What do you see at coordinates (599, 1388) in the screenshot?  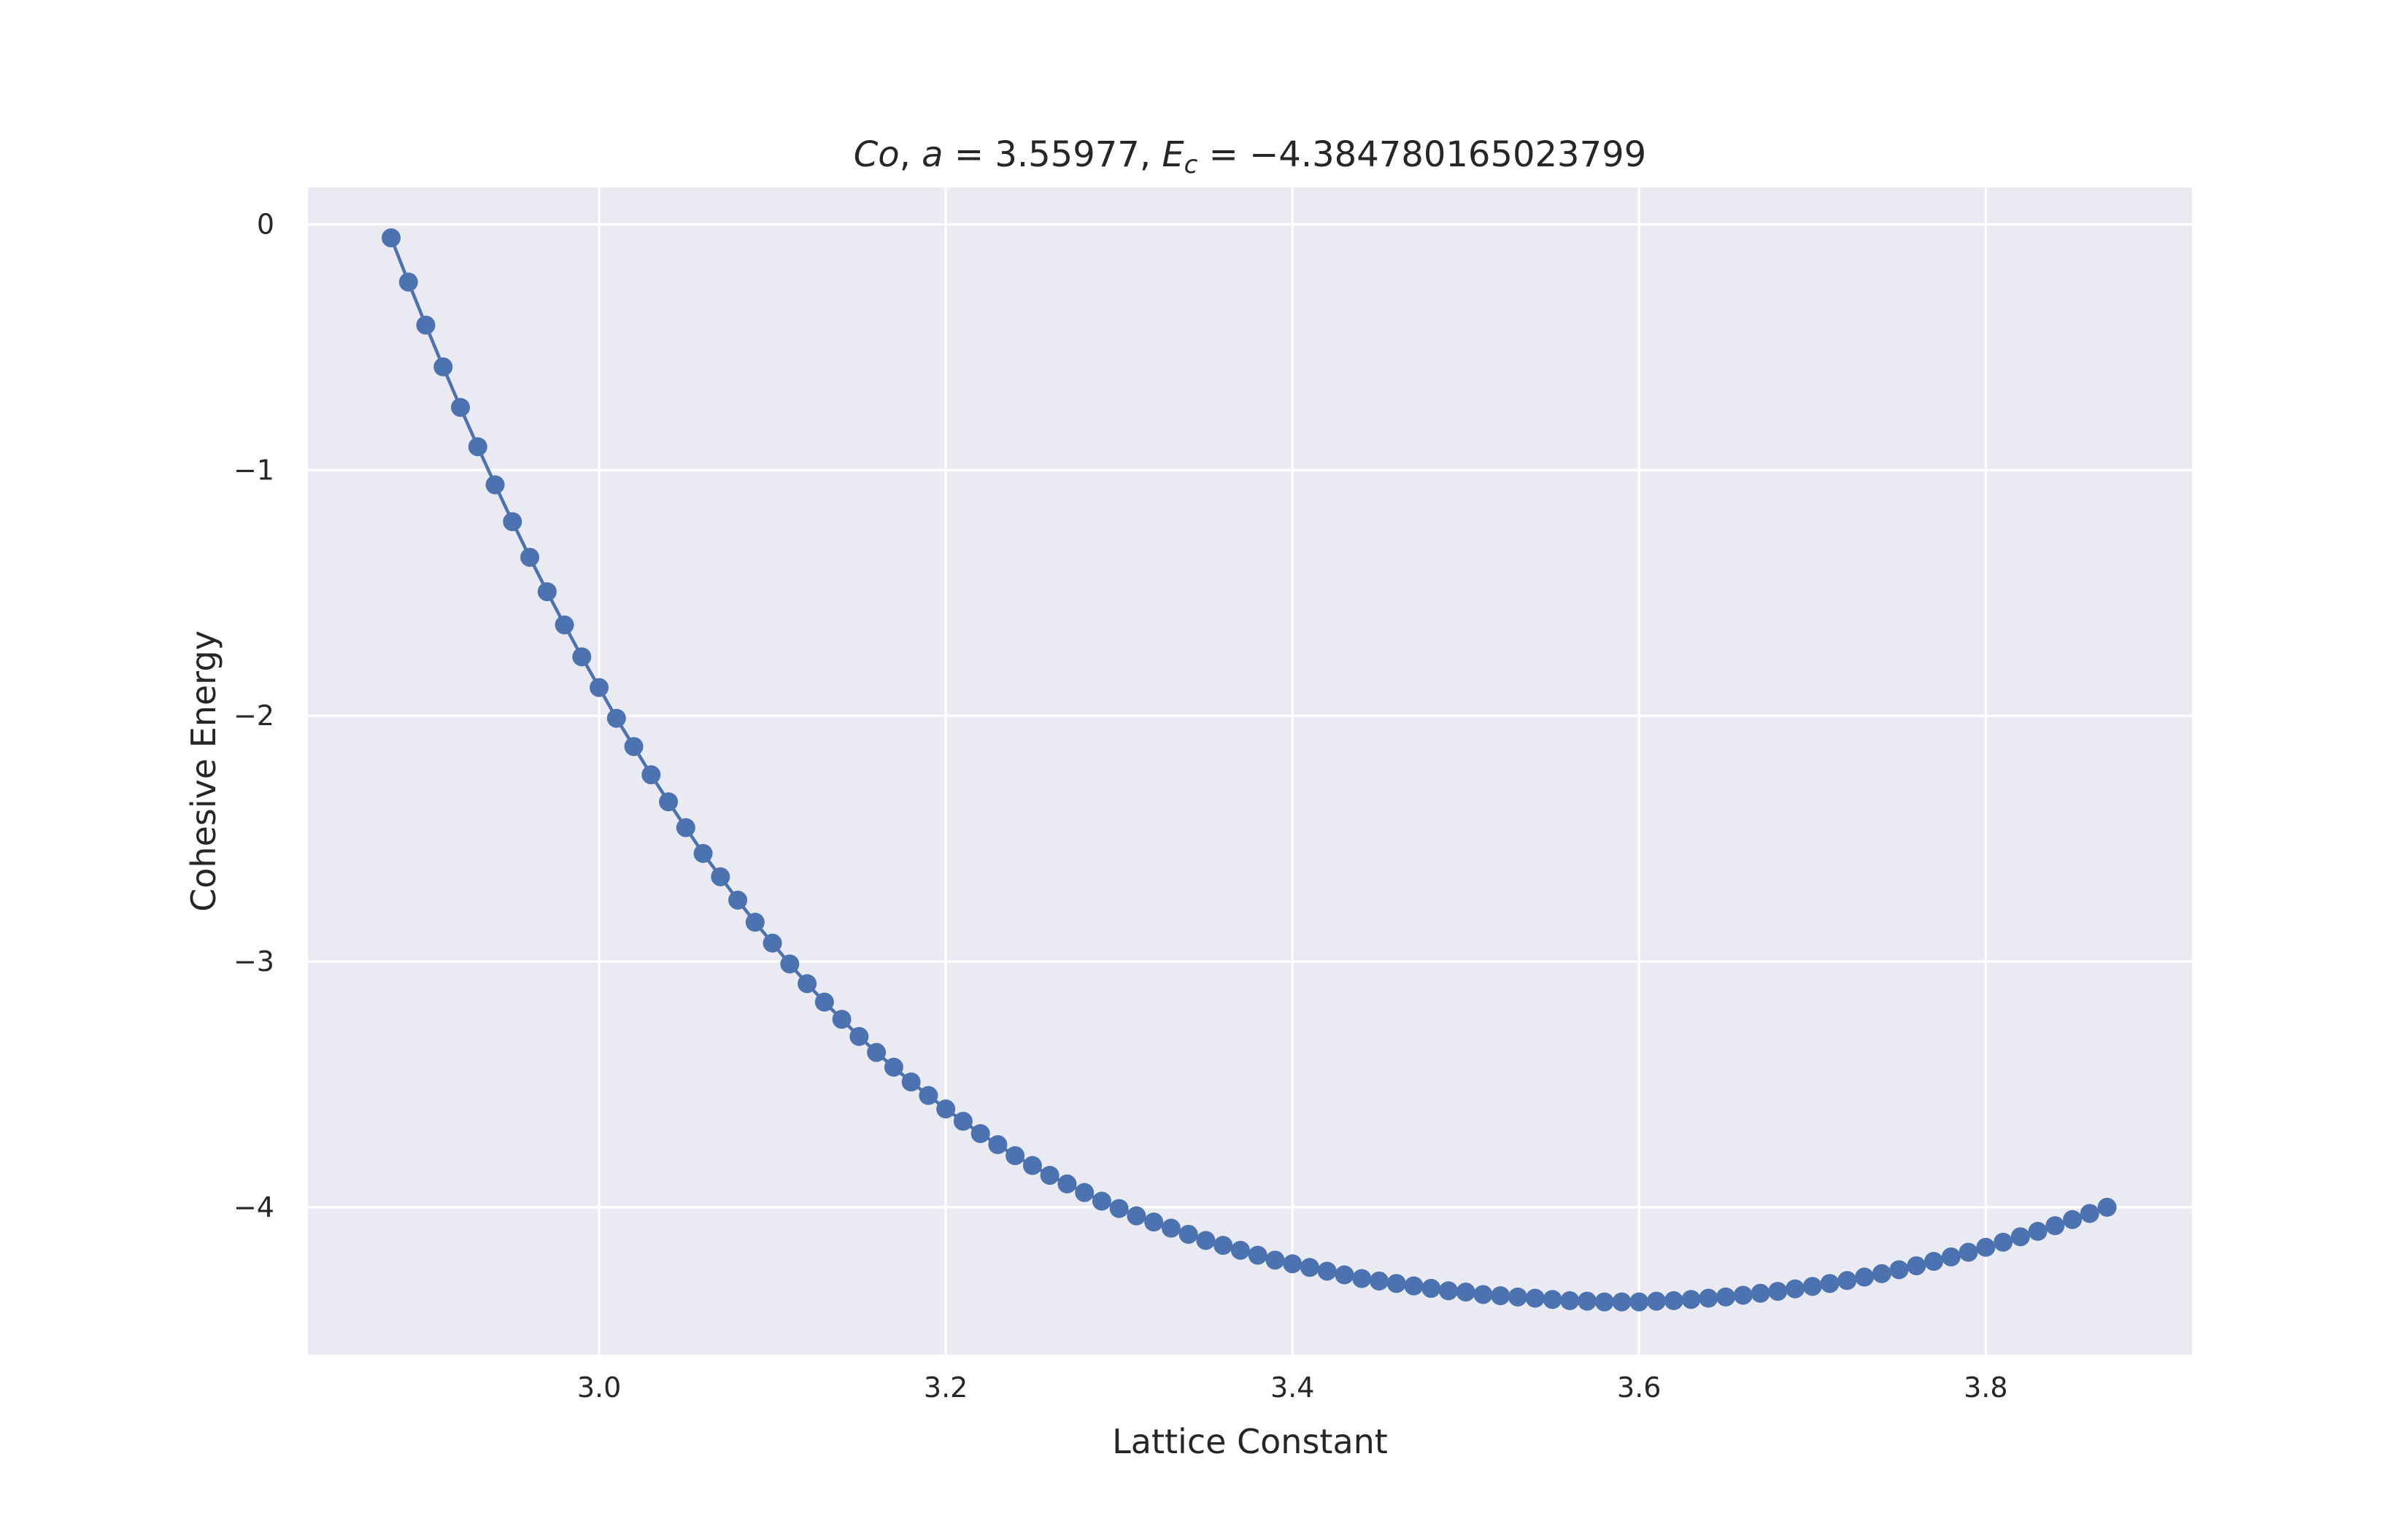 I see `x-tick-label: 3.0` at bounding box center [599, 1388].